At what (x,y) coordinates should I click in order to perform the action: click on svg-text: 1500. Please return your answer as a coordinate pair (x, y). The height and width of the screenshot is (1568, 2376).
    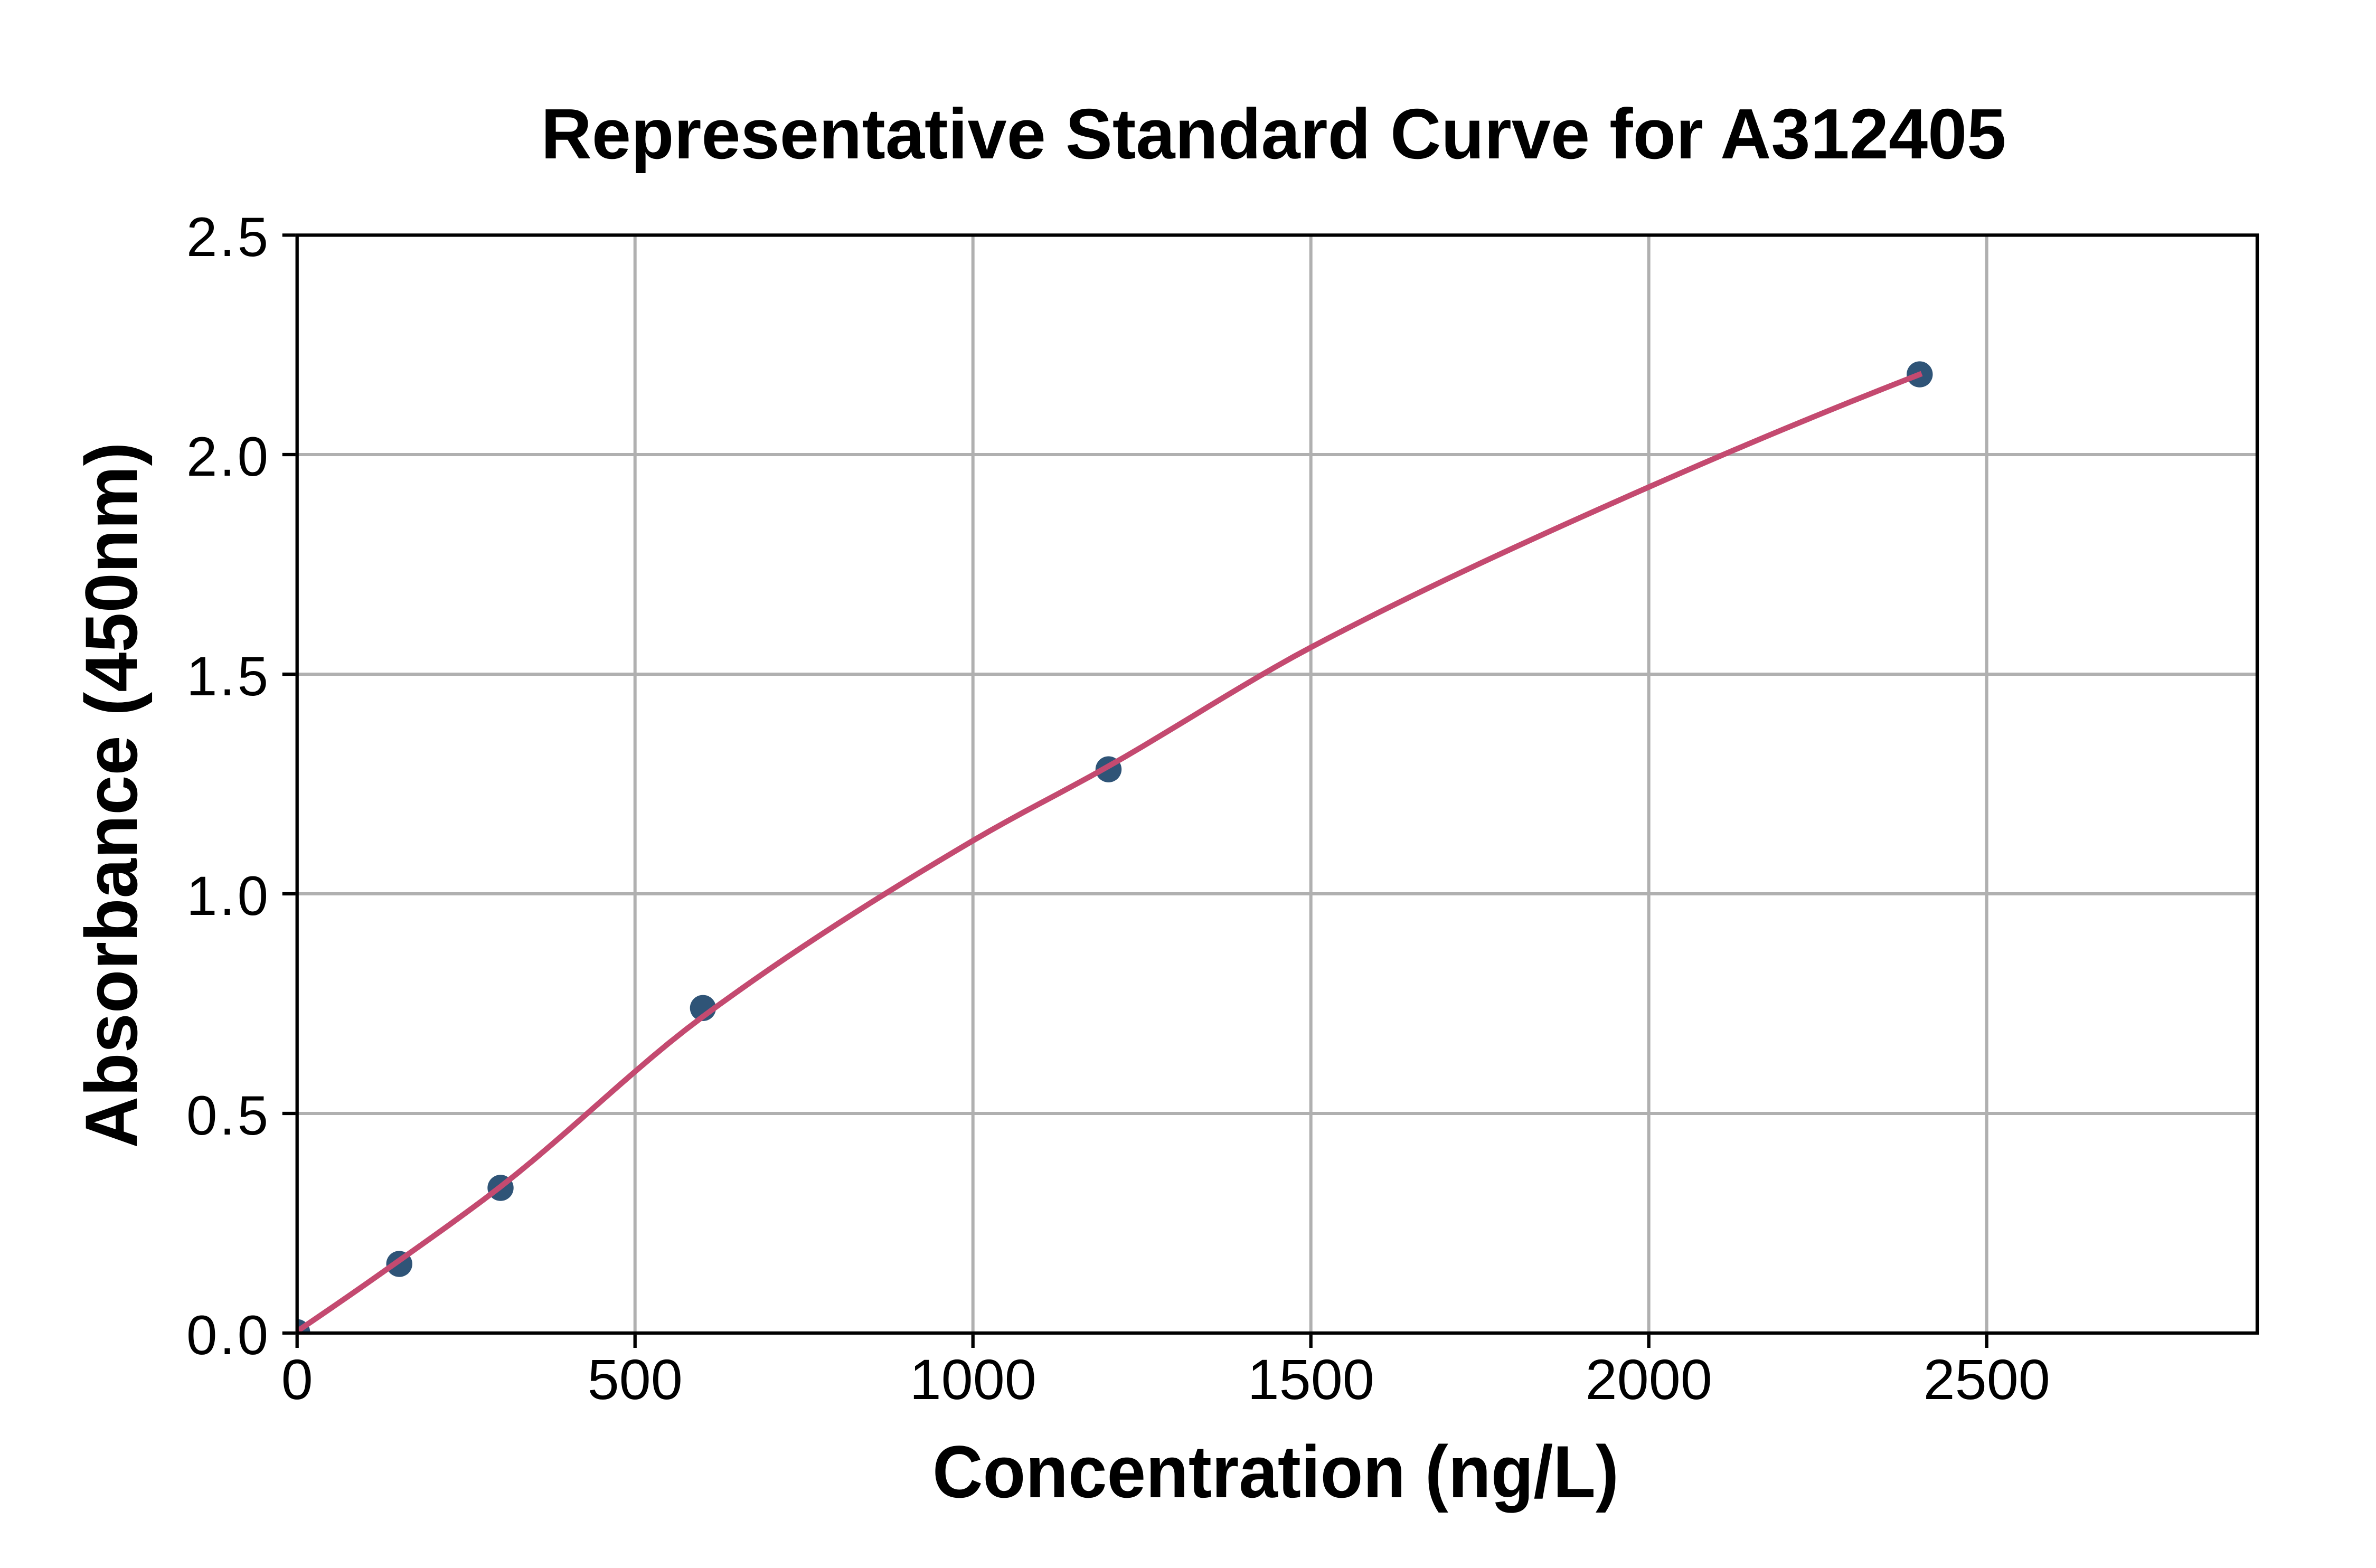
    Looking at the image, I should click on (1311, 1379).